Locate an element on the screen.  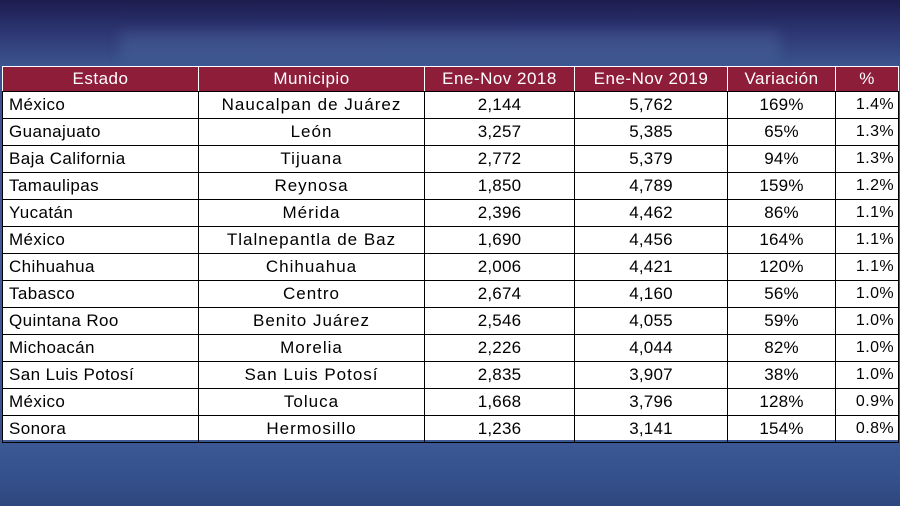
table-row: Michoacán Morelia 2,226 4,044 82% 1.0% is located at coordinates (450, 348).